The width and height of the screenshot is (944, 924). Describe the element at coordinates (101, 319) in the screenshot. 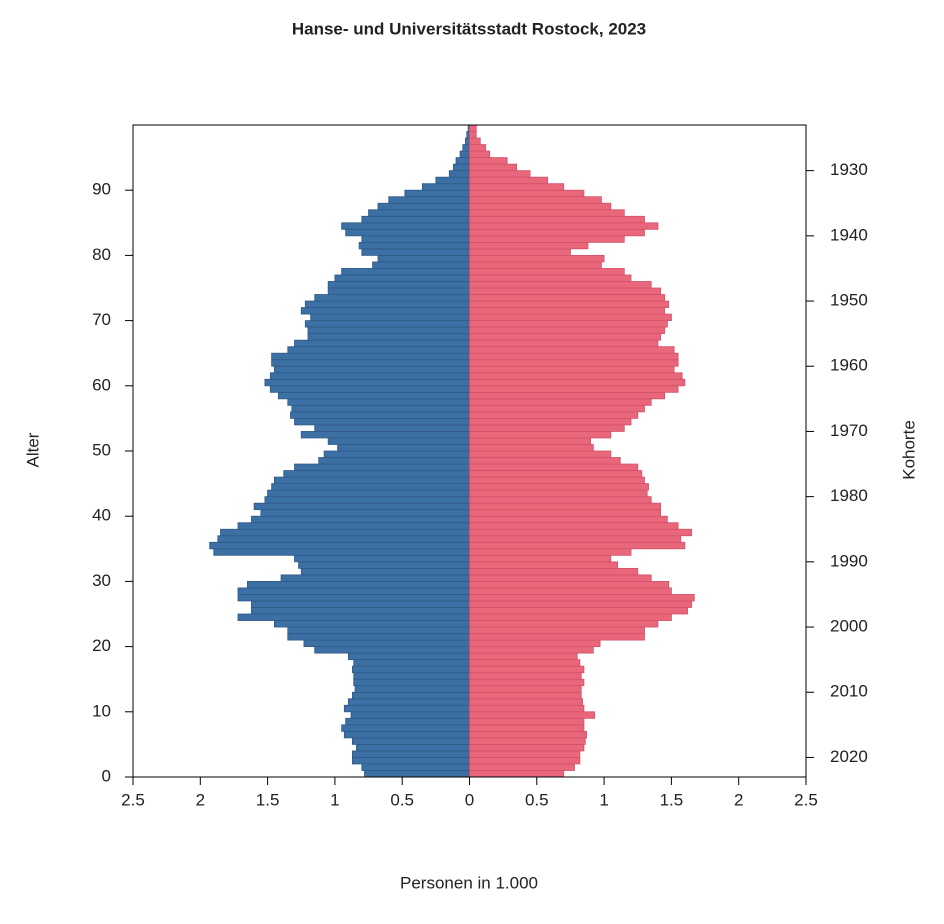

I see `y-tick-label: 70` at that location.